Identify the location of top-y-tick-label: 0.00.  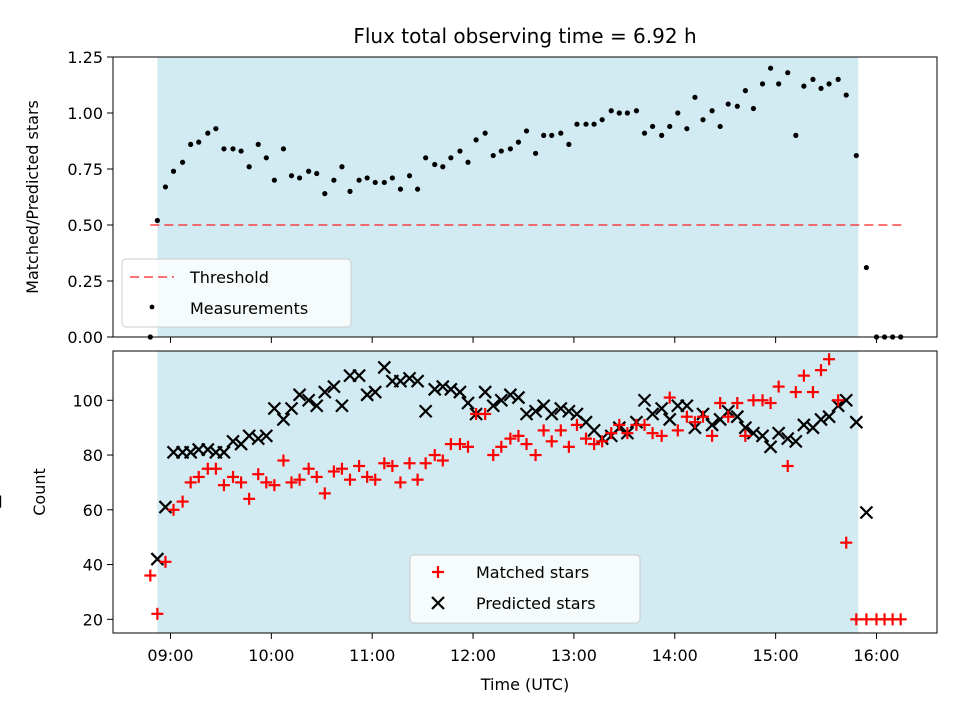
(85, 337).